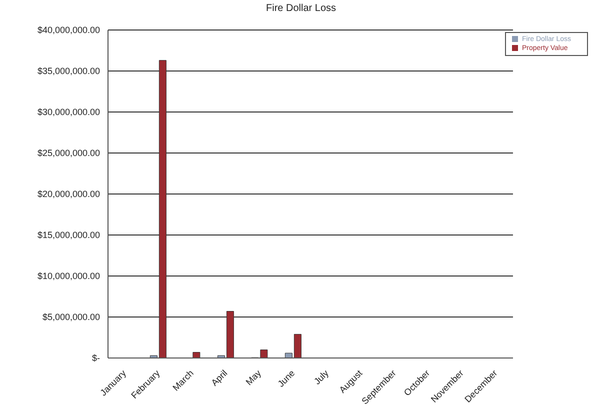 This screenshot has height=408, width=602. I want to click on y-tick-label: $35,000,000.00, so click(68, 71).